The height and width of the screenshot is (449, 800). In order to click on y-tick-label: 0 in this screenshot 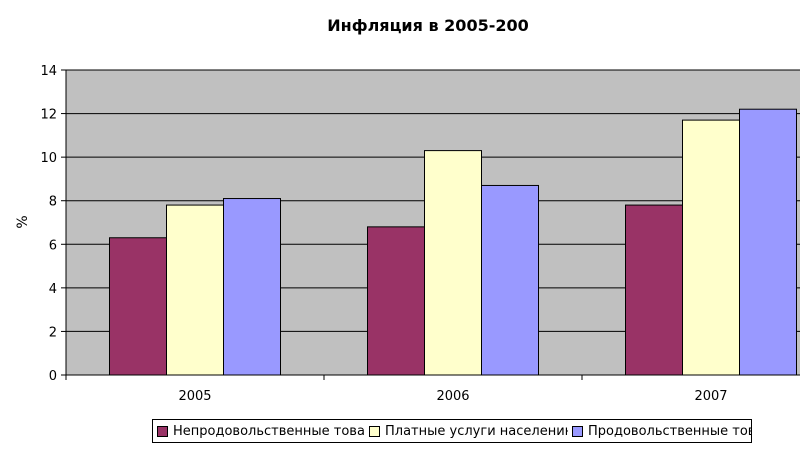, I will do `click(53, 376)`.